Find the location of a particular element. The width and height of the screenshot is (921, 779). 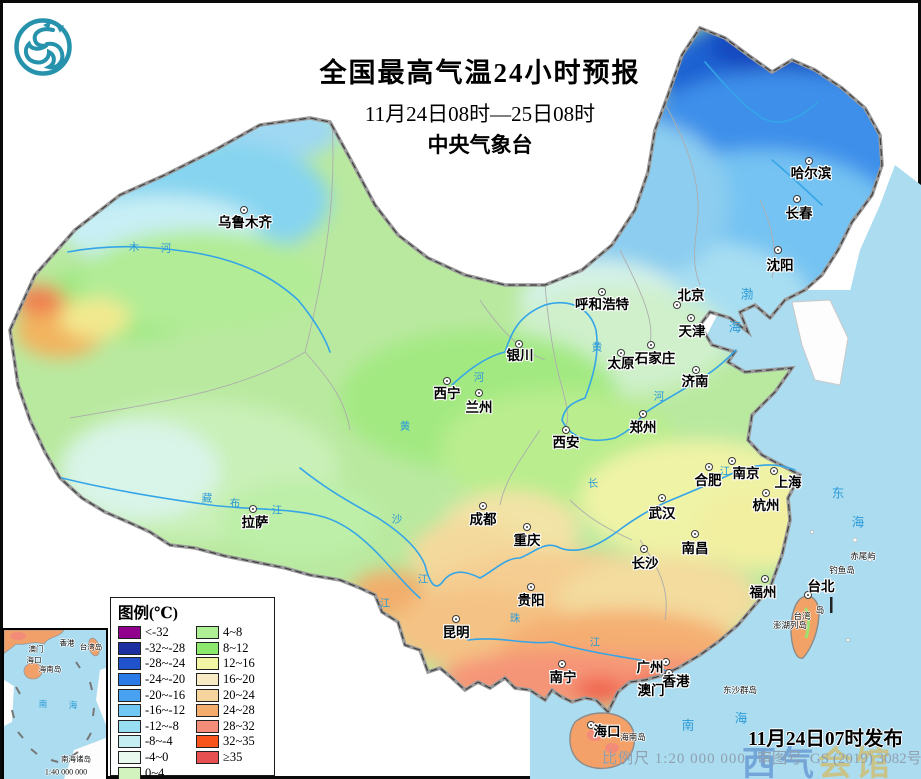

city-label: 太原 is located at coordinates (621, 363).